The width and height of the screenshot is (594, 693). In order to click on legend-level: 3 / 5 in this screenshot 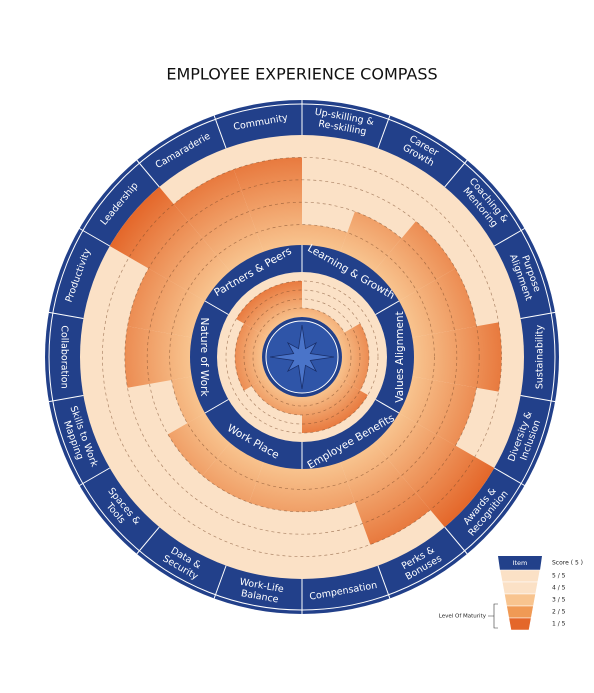, I will do `click(559, 600)`.